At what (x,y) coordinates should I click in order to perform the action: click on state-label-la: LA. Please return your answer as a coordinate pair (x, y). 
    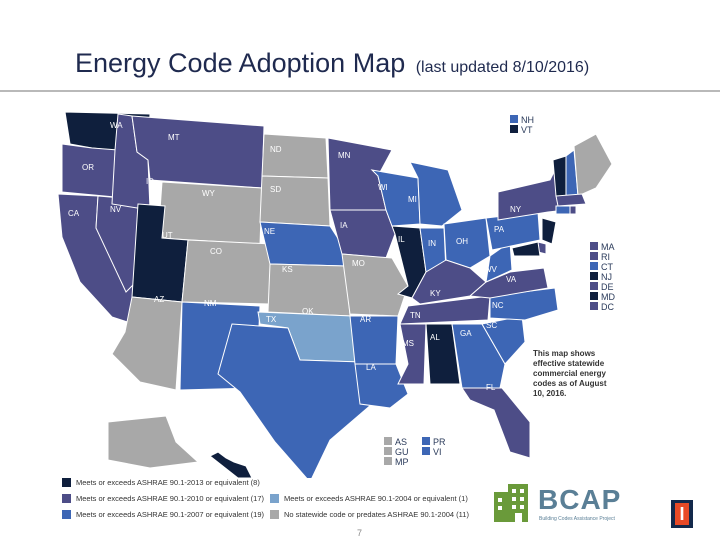
    Looking at the image, I should click on (371, 367).